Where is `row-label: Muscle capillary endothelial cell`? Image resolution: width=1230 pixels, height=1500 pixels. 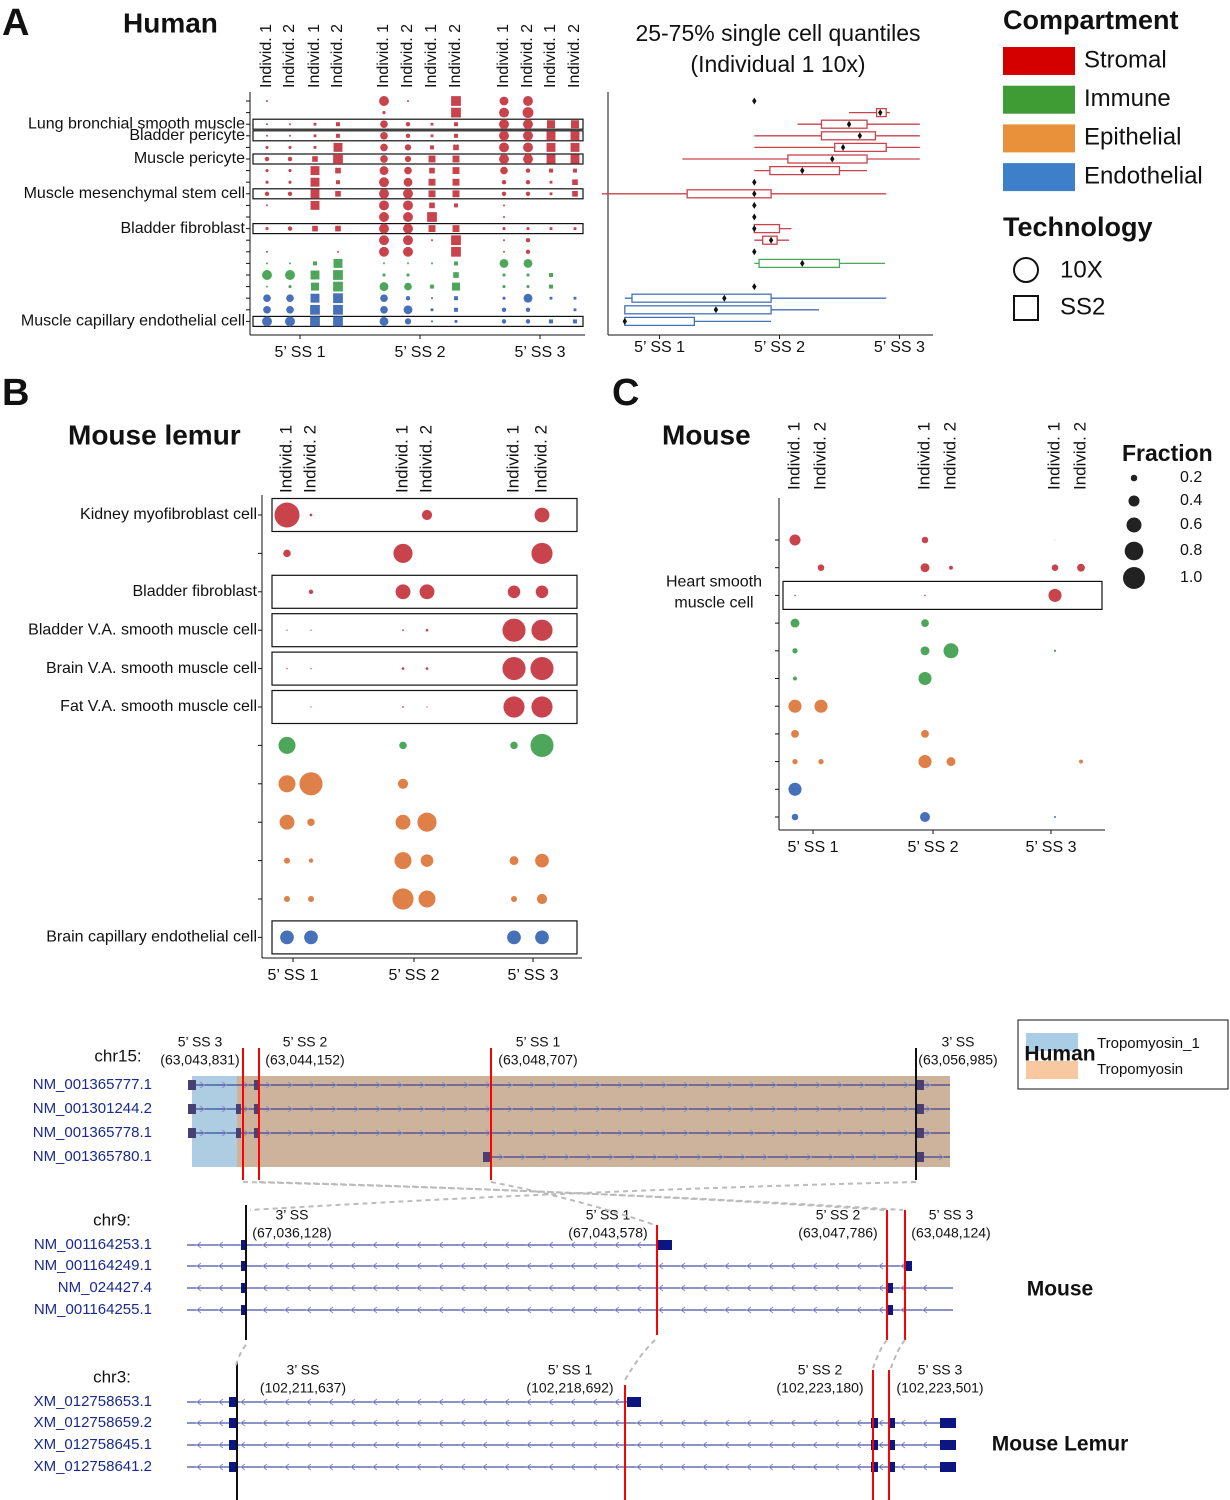 row-label: Muscle capillary endothelial cell is located at coordinates (133, 321).